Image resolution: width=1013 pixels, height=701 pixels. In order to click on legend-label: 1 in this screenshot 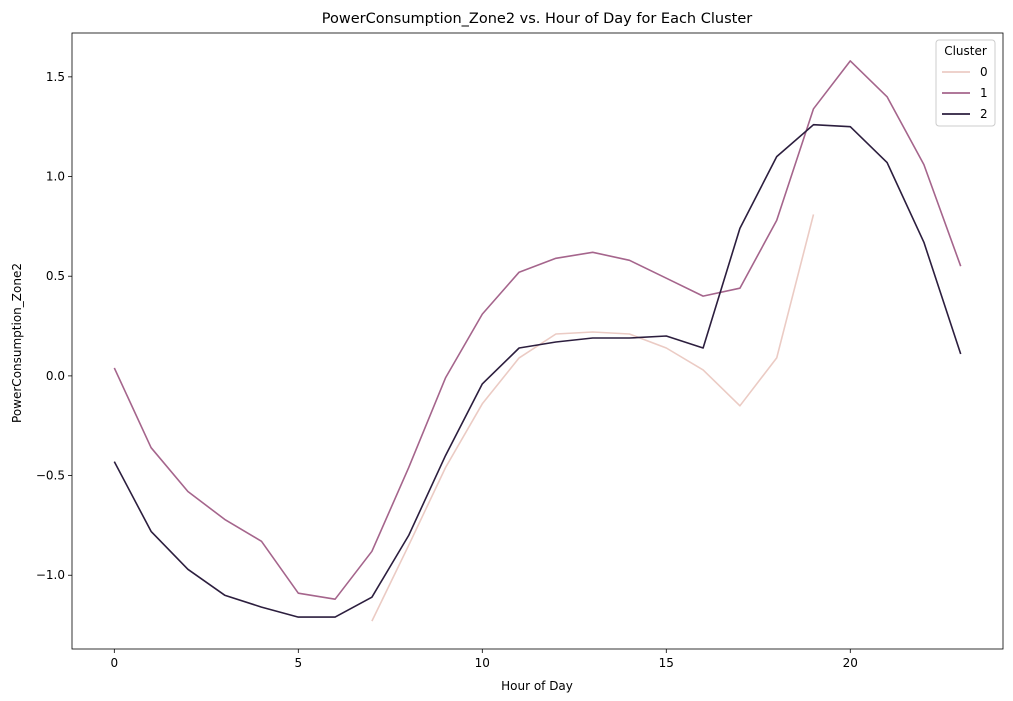, I will do `click(984, 93)`.